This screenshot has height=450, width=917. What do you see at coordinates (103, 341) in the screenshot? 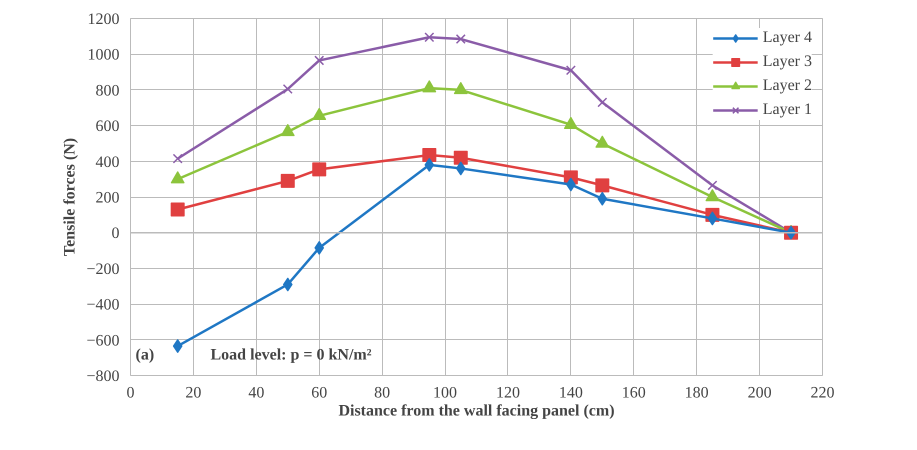
I see `y-tick-label: −600` at bounding box center [103, 341].